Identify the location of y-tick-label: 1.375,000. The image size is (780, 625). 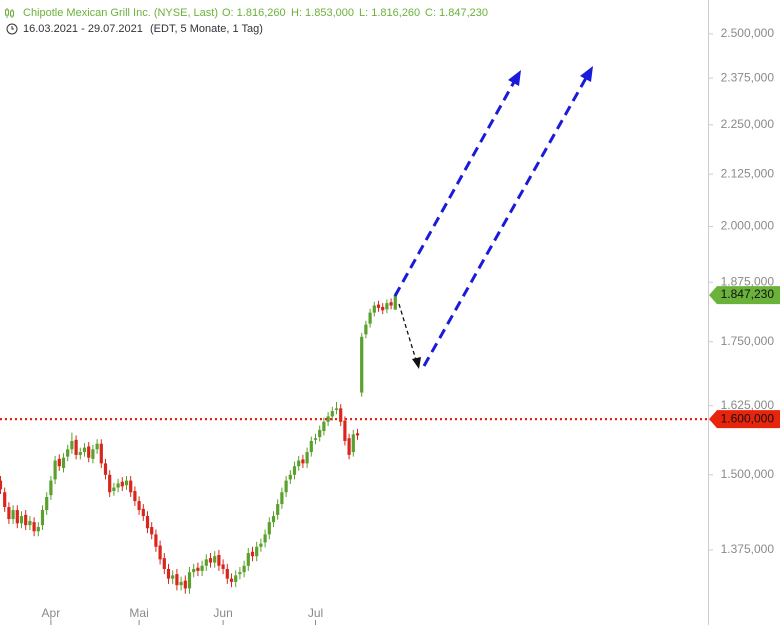
(748, 549).